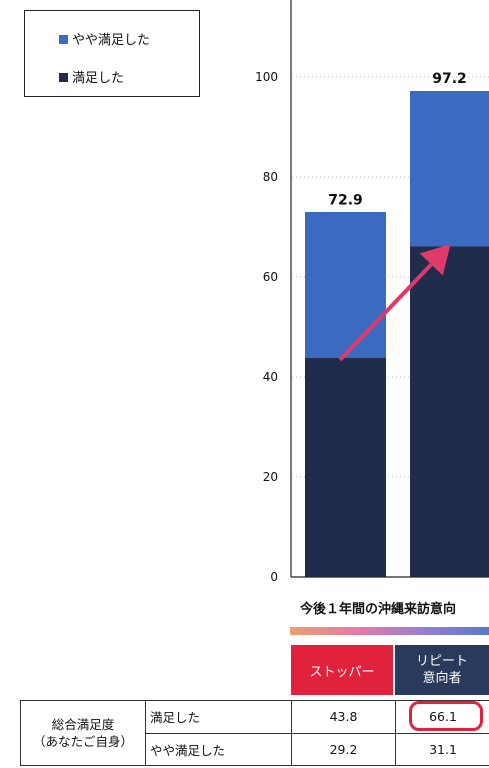 Image resolution: width=489 pixels, height=768 pixels. Describe the element at coordinates (270, 477) in the screenshot. I see `y-tick-label: 20` at that location.